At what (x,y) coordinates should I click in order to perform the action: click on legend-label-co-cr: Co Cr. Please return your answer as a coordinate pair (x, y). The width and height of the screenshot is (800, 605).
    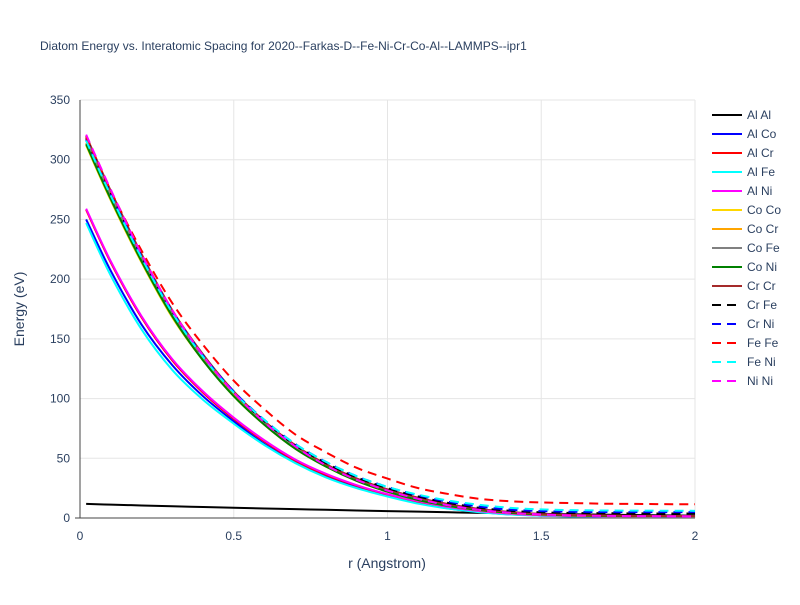
    Looking at the image, I should click on (762, 229).